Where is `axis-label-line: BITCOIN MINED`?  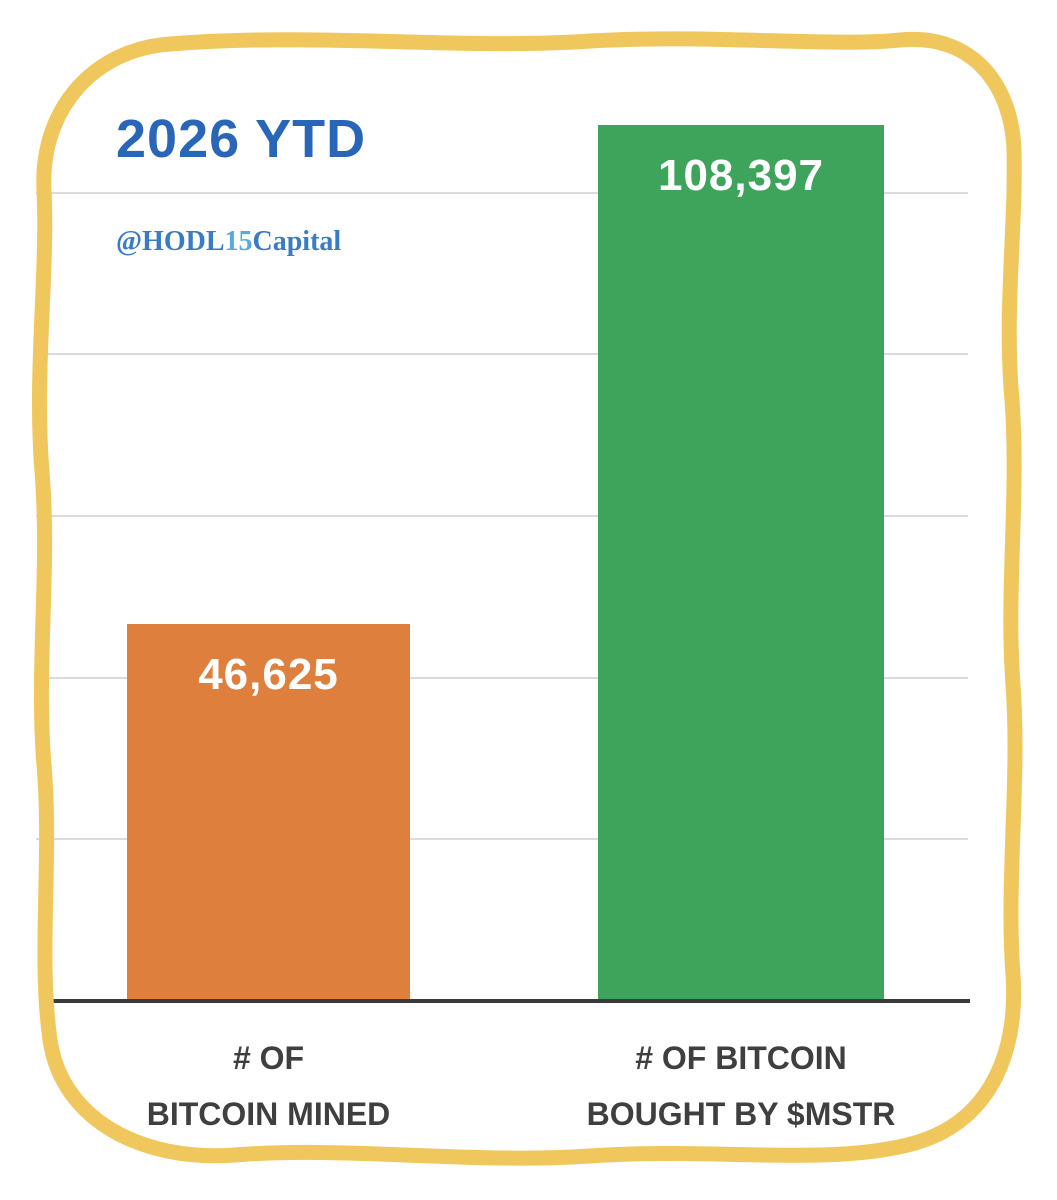 axis-label-line: BITCOIN MINED is located at coordinates (268, 1114).